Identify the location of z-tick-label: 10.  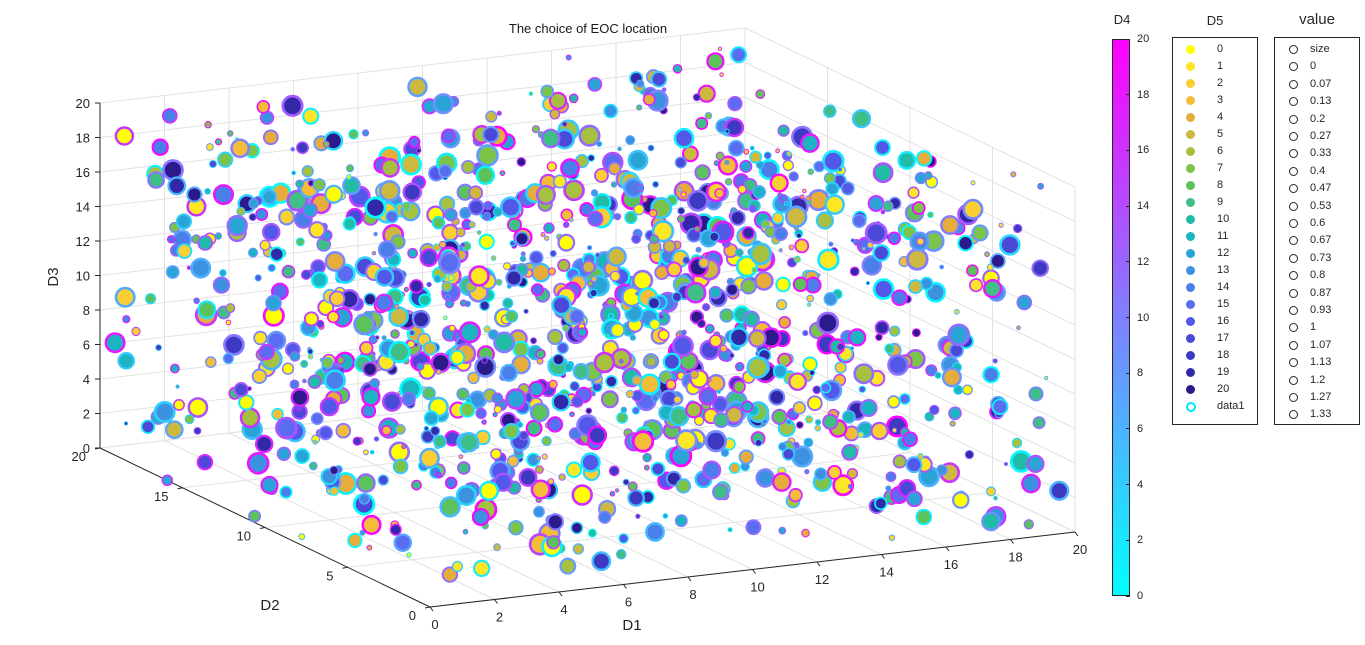
(83, 276).